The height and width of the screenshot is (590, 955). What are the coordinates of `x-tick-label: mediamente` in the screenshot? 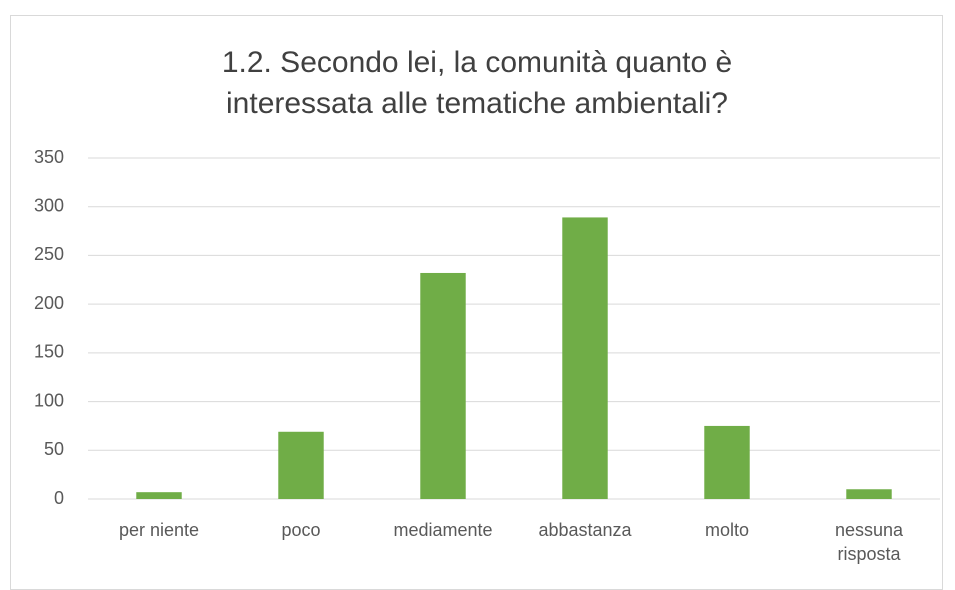 It's located at (443, 530).